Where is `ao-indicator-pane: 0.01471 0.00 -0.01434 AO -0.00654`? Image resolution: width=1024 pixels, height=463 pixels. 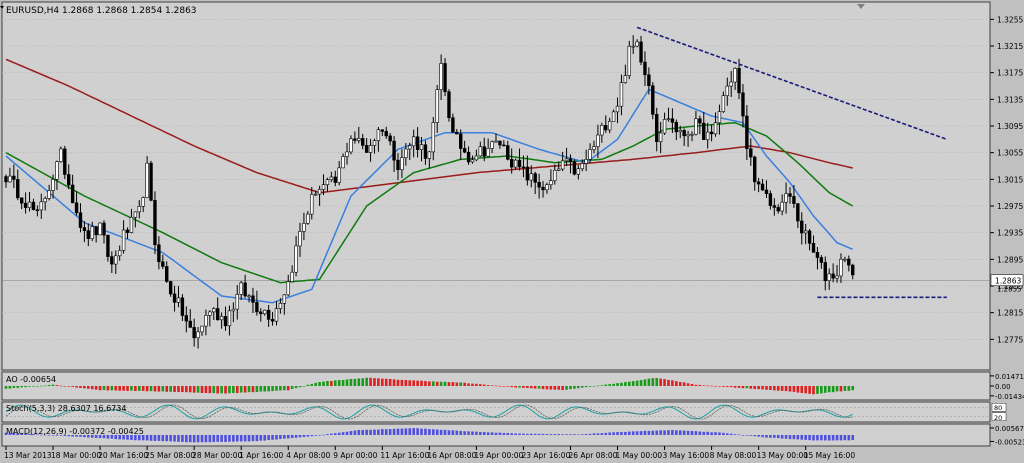 ao-indicator-pane: 0.01471 0.00 -0.01434 AO -0.00654 is located at coordinates (512, 386).